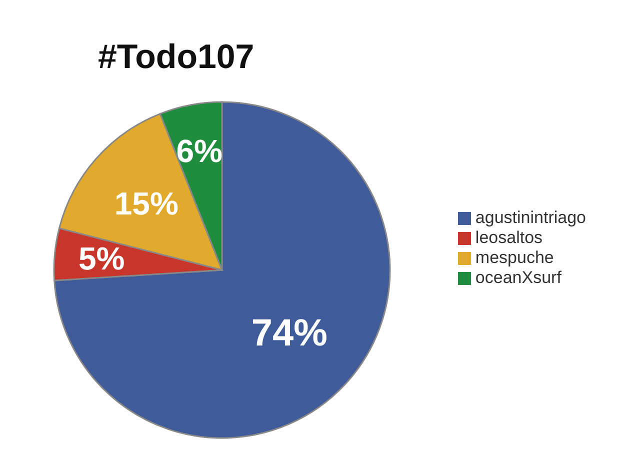 This screenshot has height=454, width=624. Describe the element at coordinates (530, 217) in the screenshot. I see `legend-label: agustinintriago` at that location.